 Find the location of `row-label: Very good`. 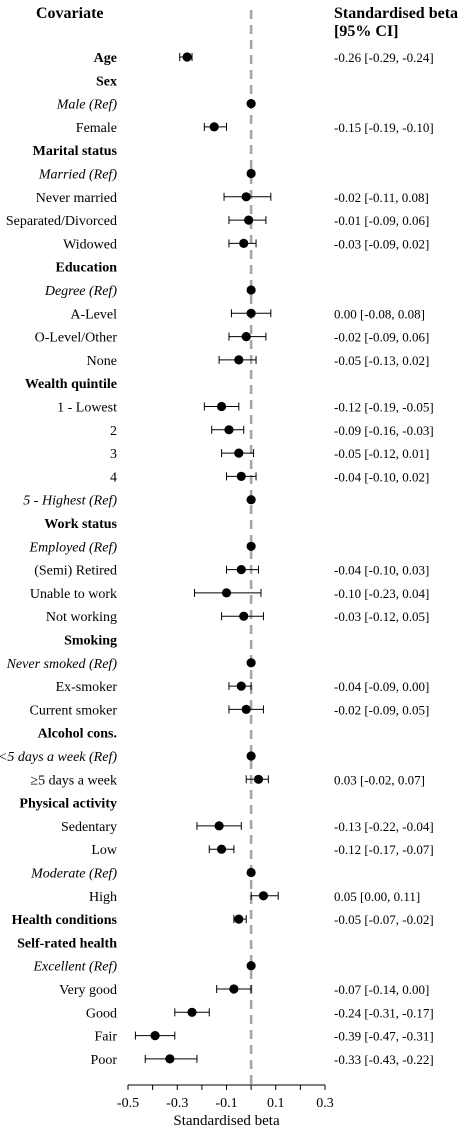

row-label: Very good is located at coordinates (88, 990).